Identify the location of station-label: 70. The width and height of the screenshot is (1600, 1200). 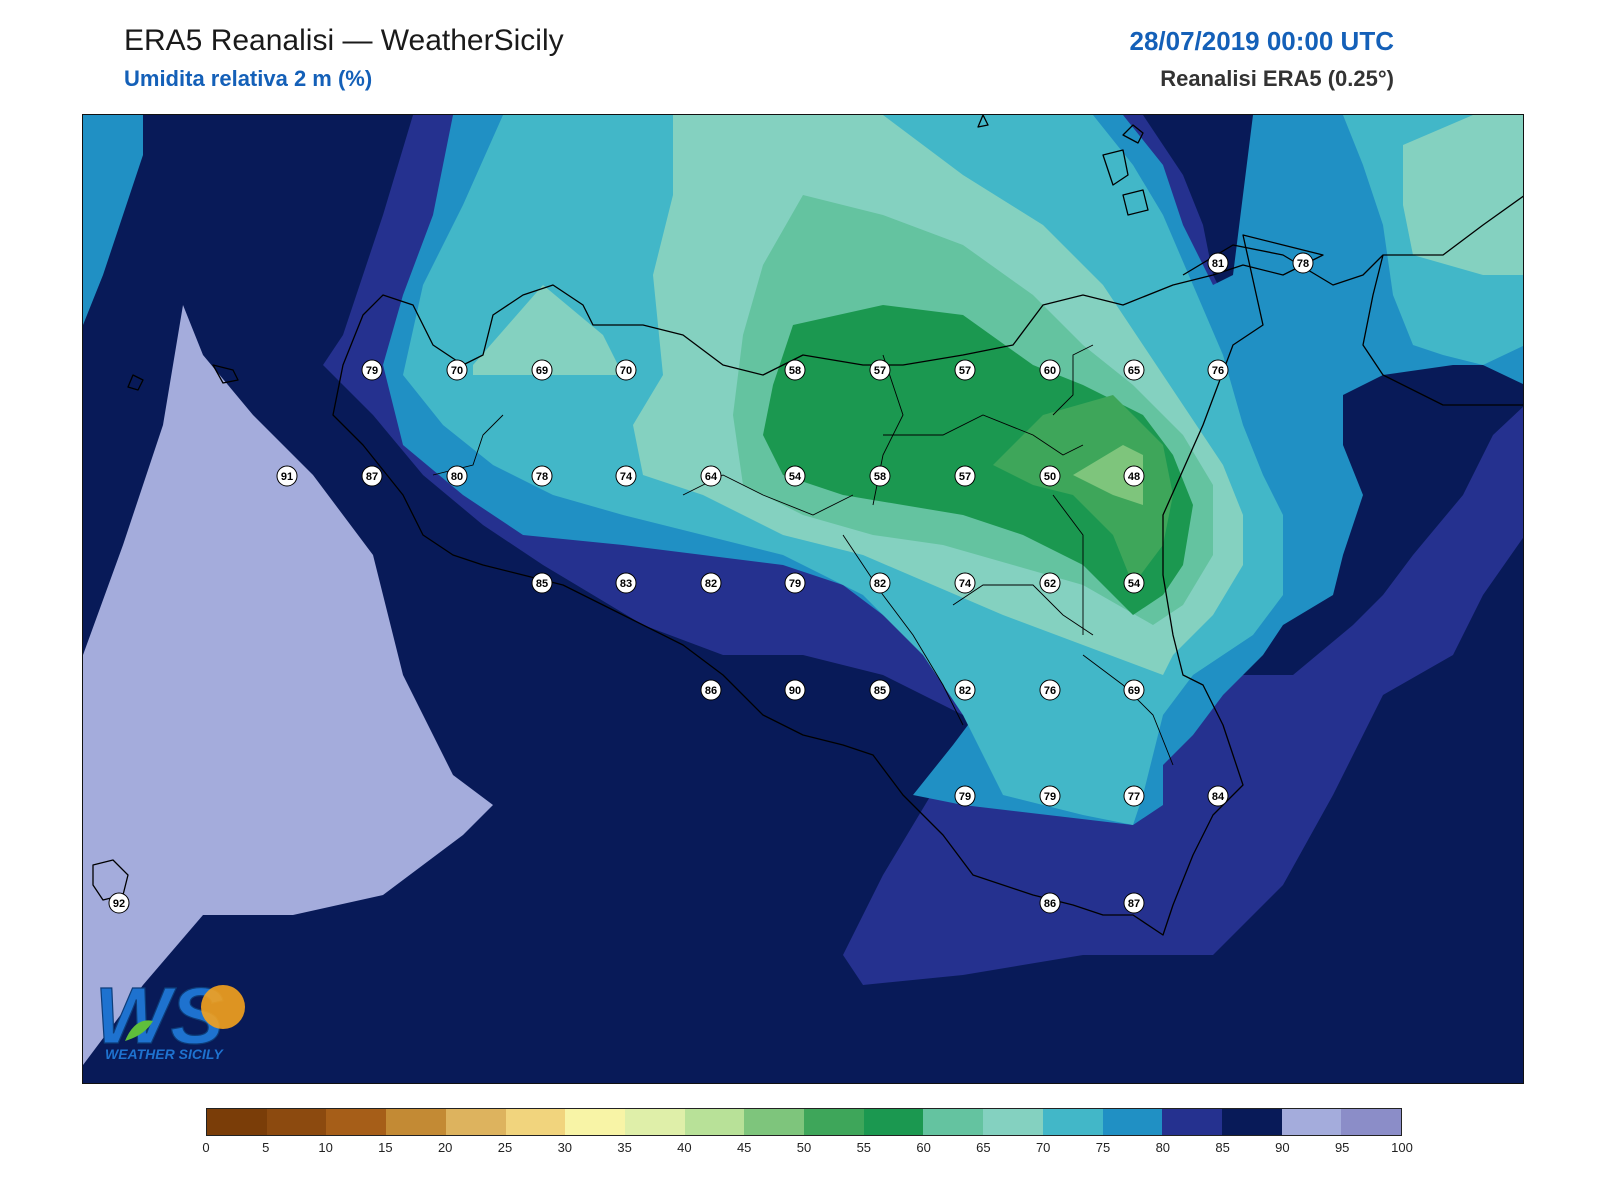
(626, 371).